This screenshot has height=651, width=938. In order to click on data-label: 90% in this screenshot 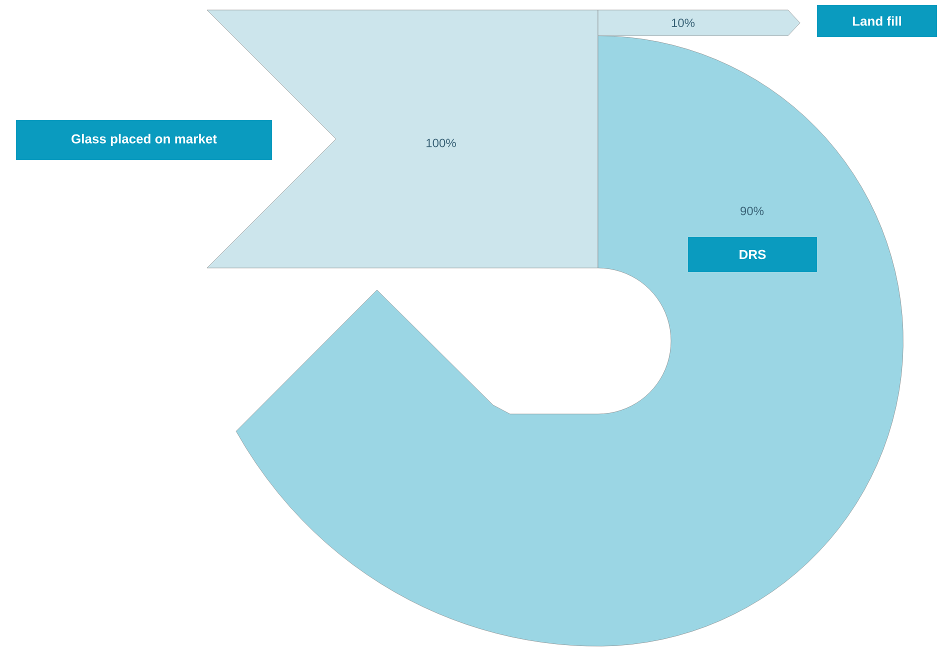, I will do `click(752, 211)`.